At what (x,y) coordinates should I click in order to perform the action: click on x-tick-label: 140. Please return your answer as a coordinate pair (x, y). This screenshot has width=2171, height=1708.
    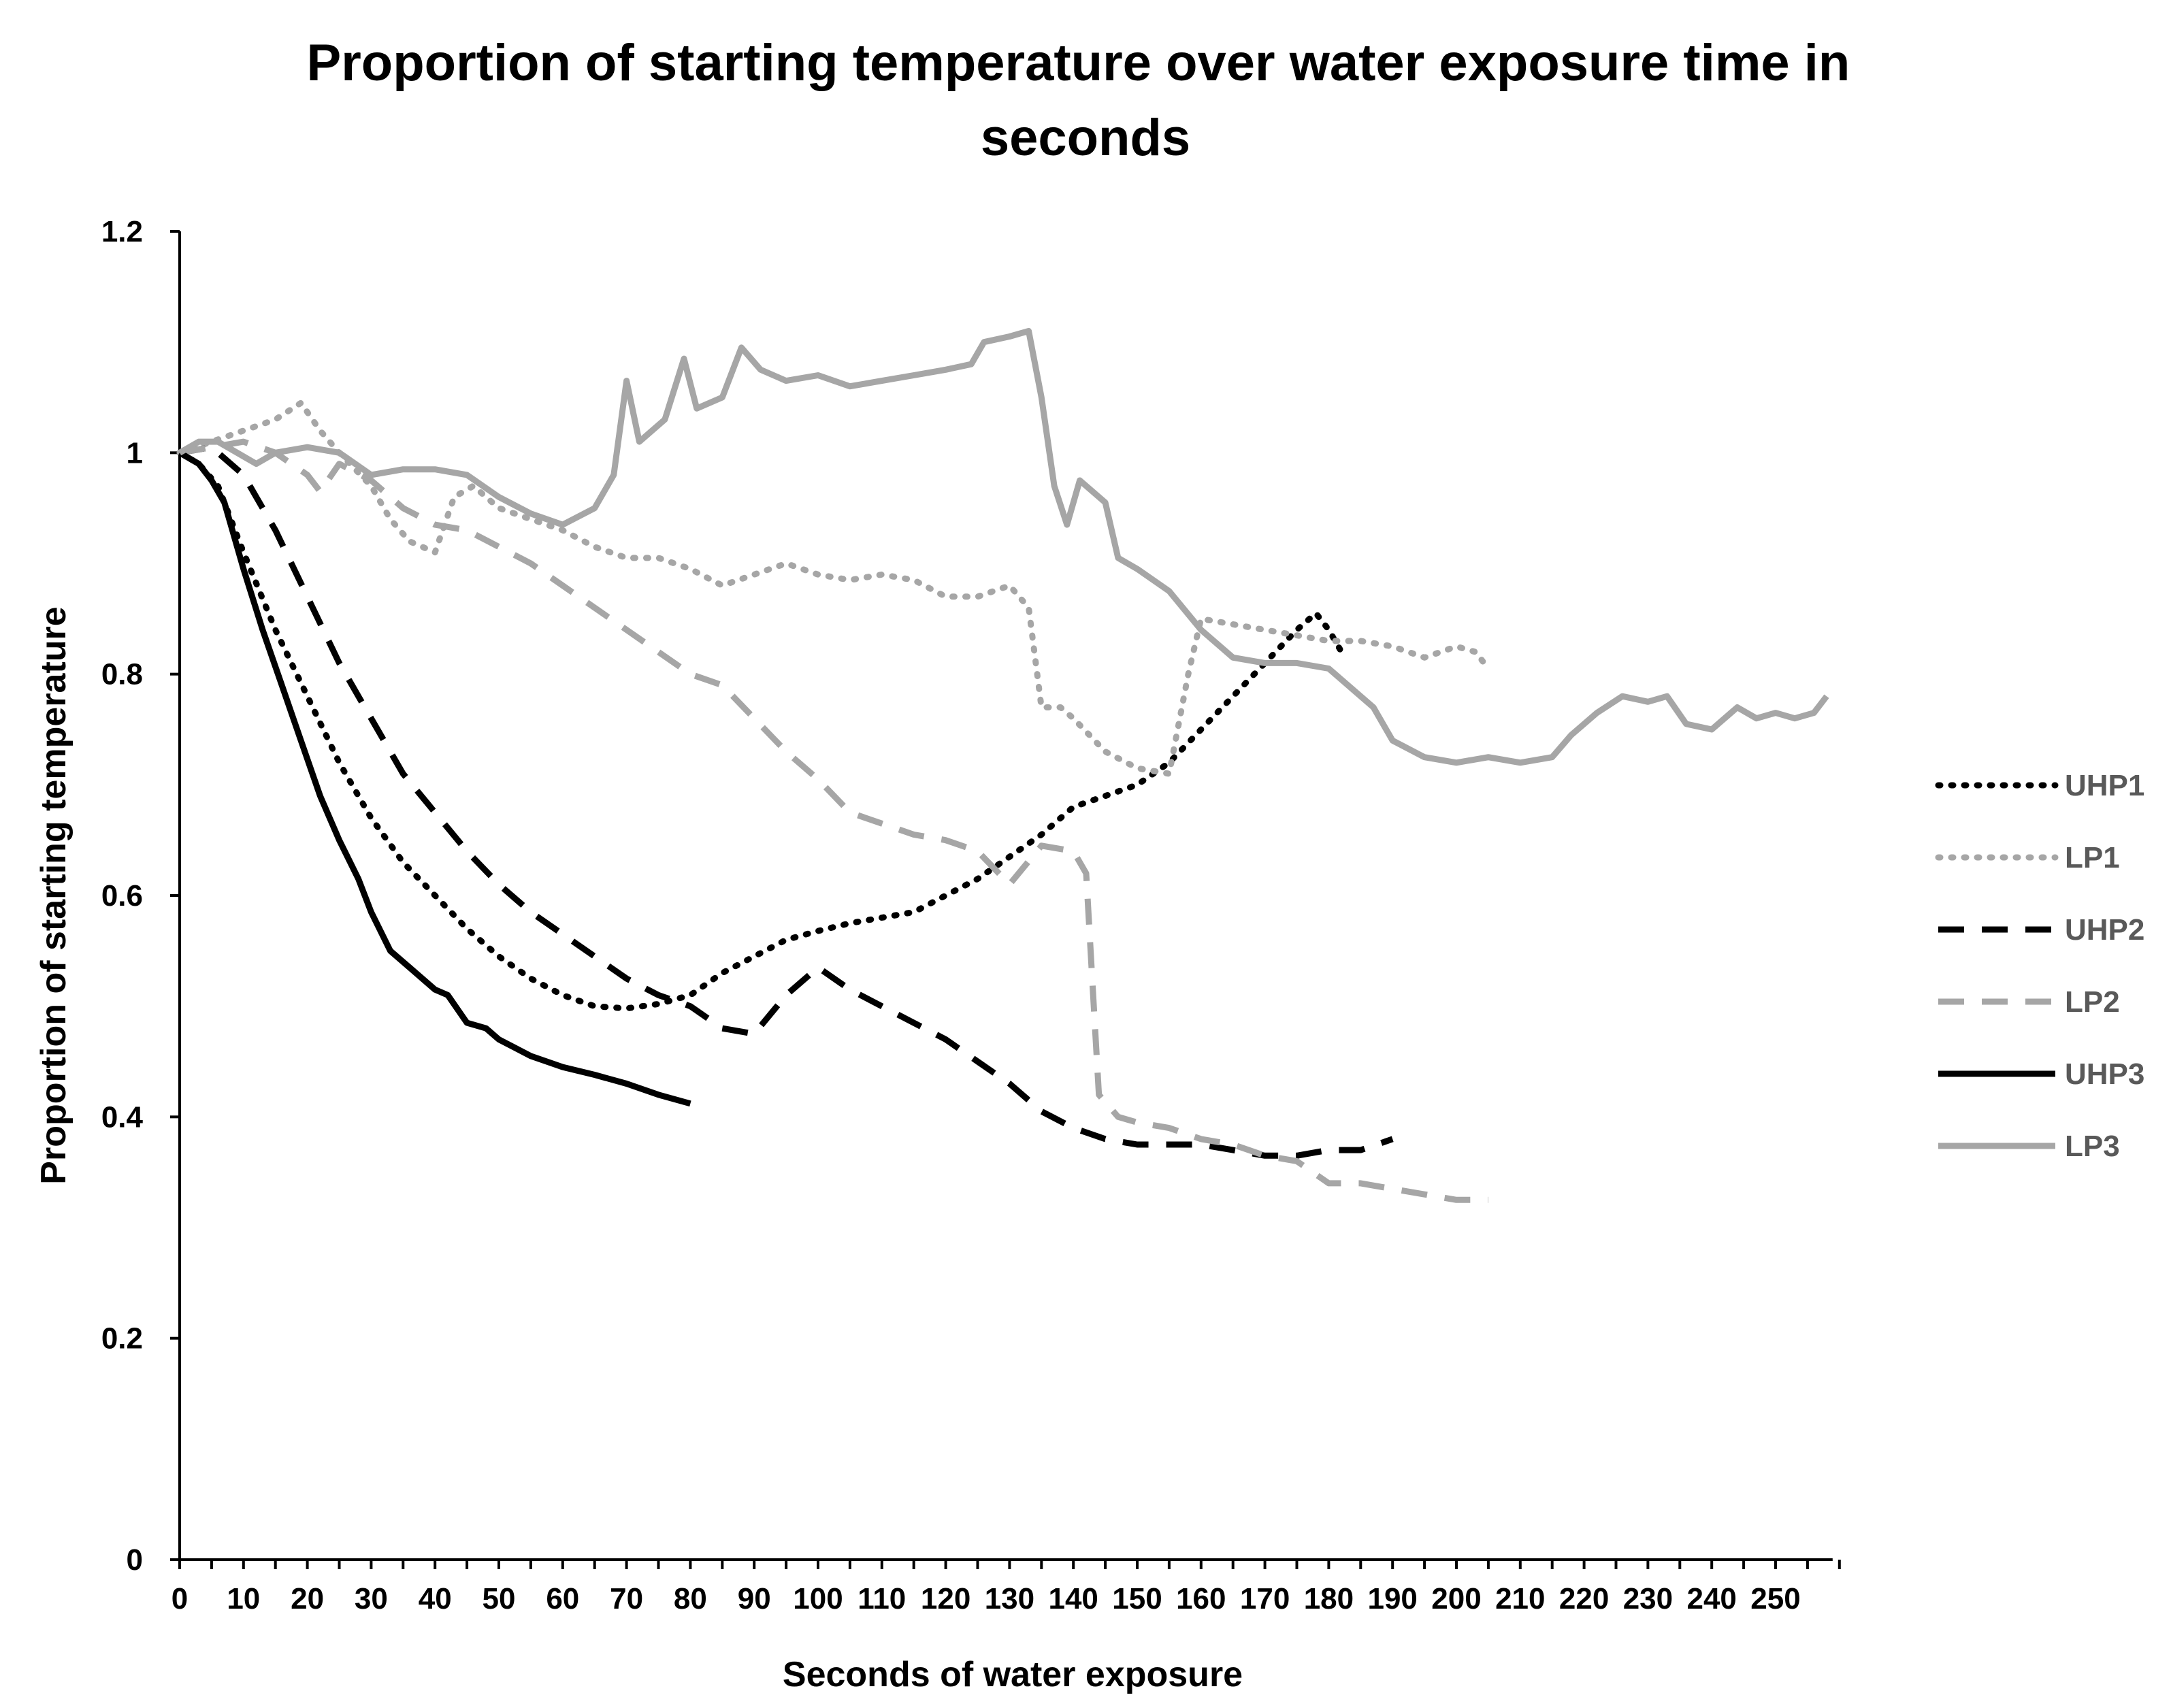
    Looking at the image, I should click on (1073, 1598).